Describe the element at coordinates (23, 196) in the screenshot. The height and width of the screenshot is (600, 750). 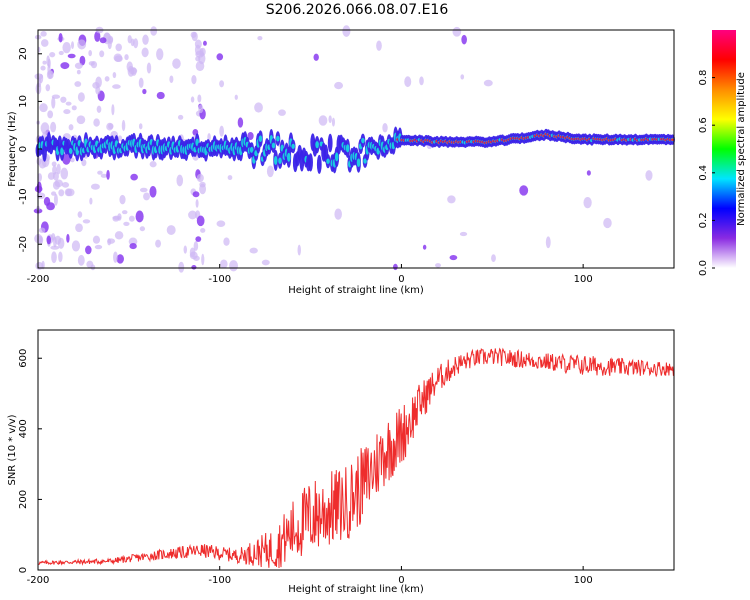
I see `spectrogram-y-tick-label: -10` at that location.